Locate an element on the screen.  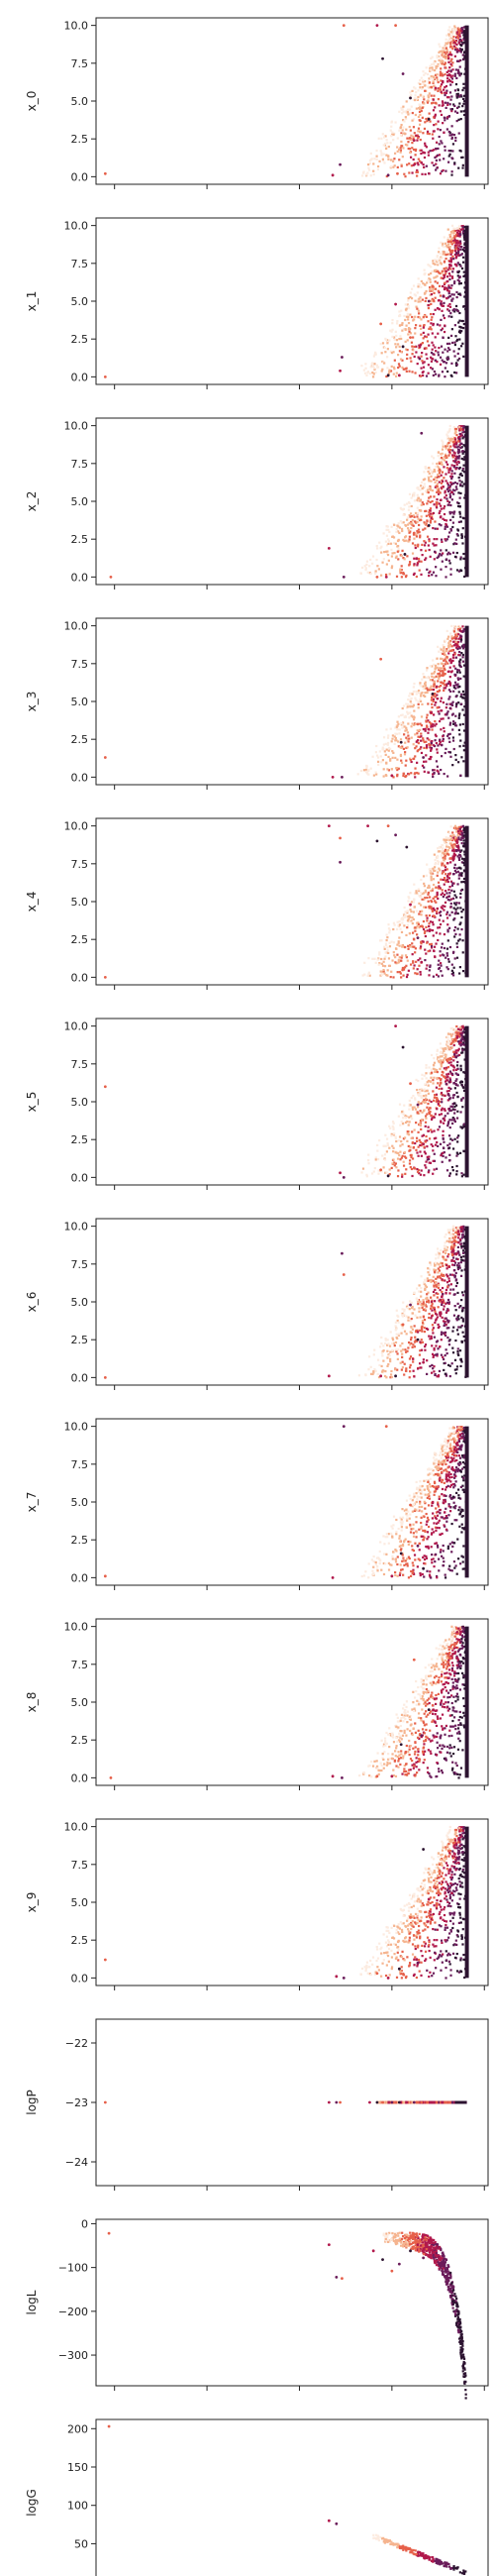
y-axis-label: x_4 is located at coordinates (32, 902).